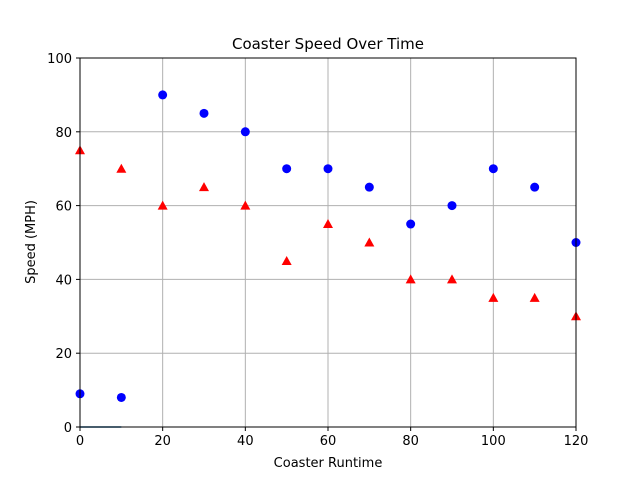 The height and width of the screenshot is (480, 640). I want to click on x-tick-label: 120, so click(576, 441).